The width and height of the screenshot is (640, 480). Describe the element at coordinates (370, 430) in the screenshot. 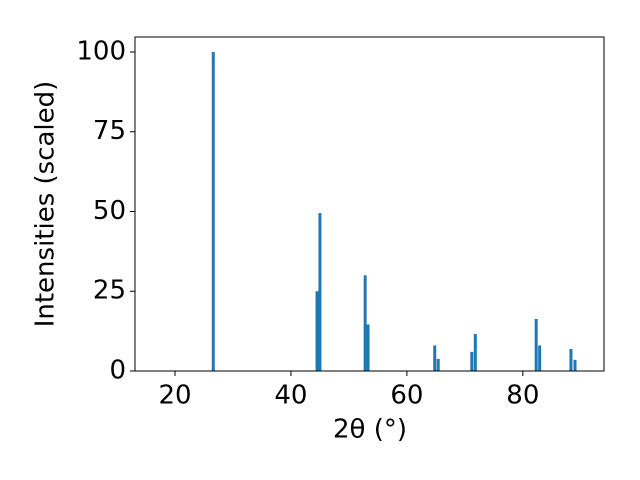

I see `x-axis-label: 2θ (°)` at that location.